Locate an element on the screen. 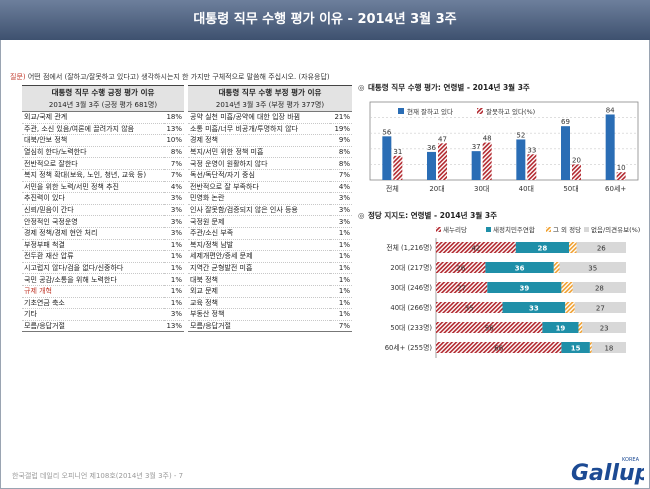  chart2-category-label: 전체 (1,216명) is located at coordinates (409, 247).